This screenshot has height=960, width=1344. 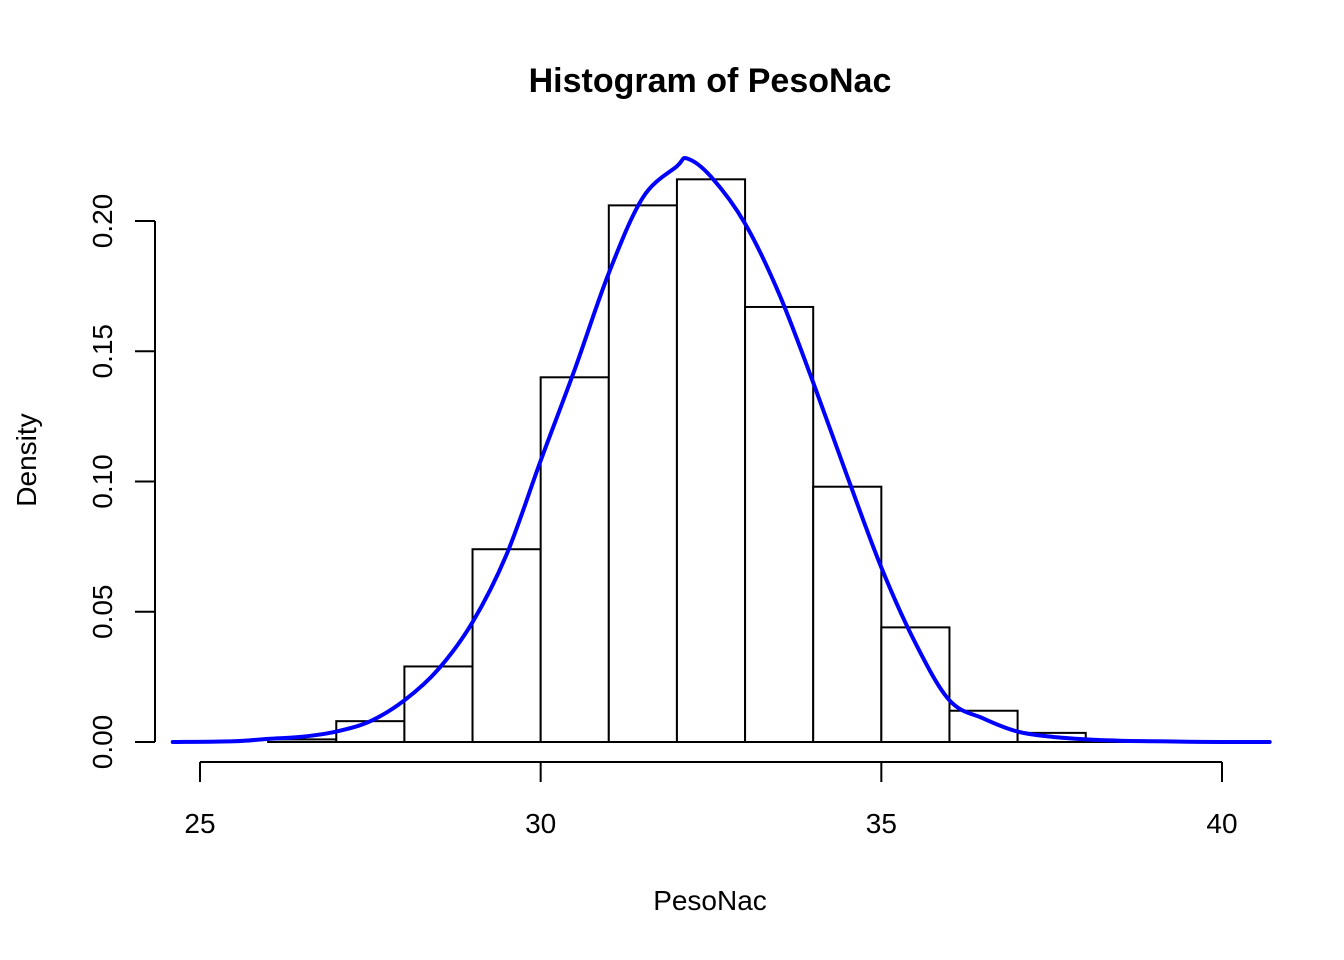 I want to click on y-axis-label: Density, so click(x=26, y=459).